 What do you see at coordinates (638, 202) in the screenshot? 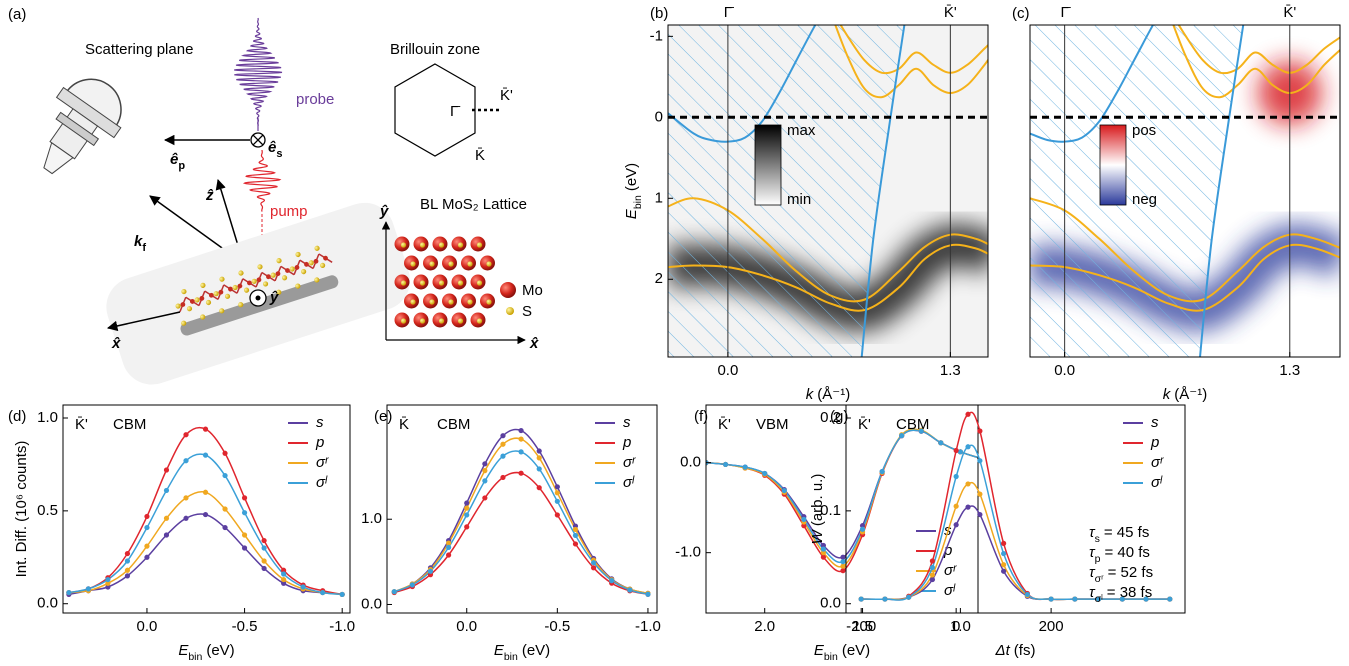
I see `y-axis-label-part: bin` at bounding box center [638, 202].